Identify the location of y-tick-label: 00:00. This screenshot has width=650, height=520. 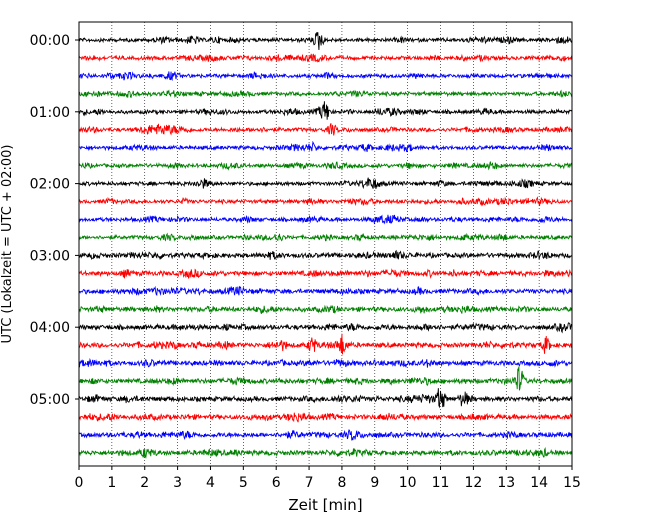
(50, 41).